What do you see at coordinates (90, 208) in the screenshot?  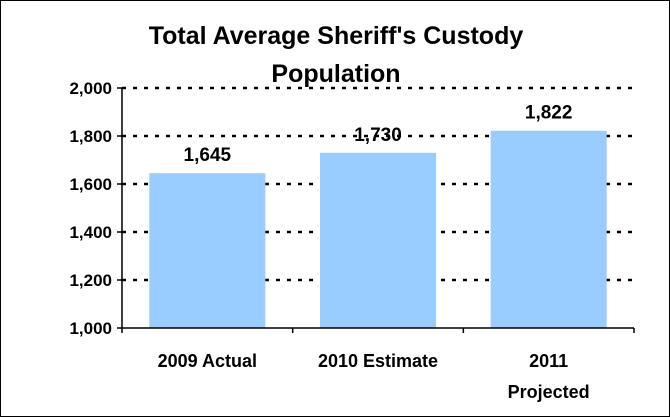 I see `y-axis-tick-labels: 1,000 1,200 1,400 1,600 1,800 2,000` at bounding box center [90, 208].